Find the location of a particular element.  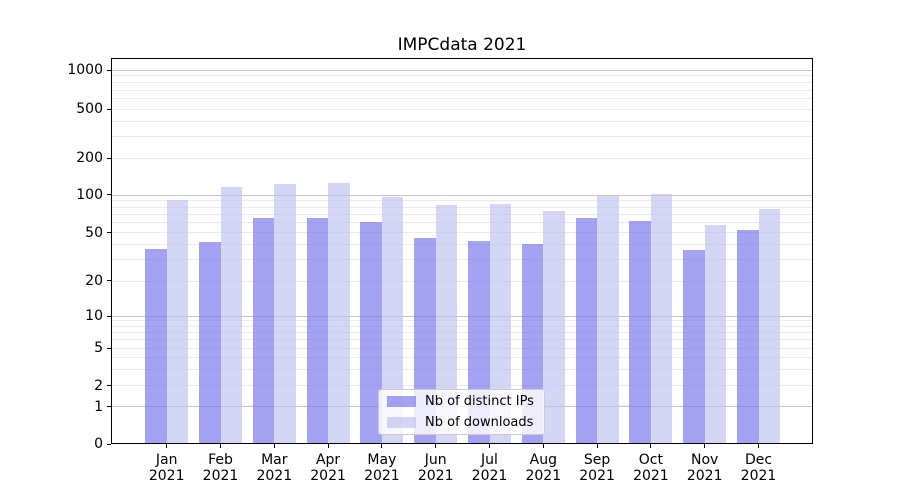

y-tick-label-100: 100 is located at coordinates (89, 194).